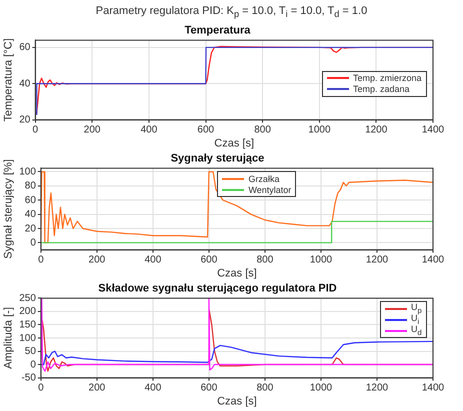 The image size is (463, 411). What do you see at coordinates (217, 288) in the screenshot?
I see `chart-title: Składowe sygnału sterującego regulatora PID` at bounding box center [217, 288].